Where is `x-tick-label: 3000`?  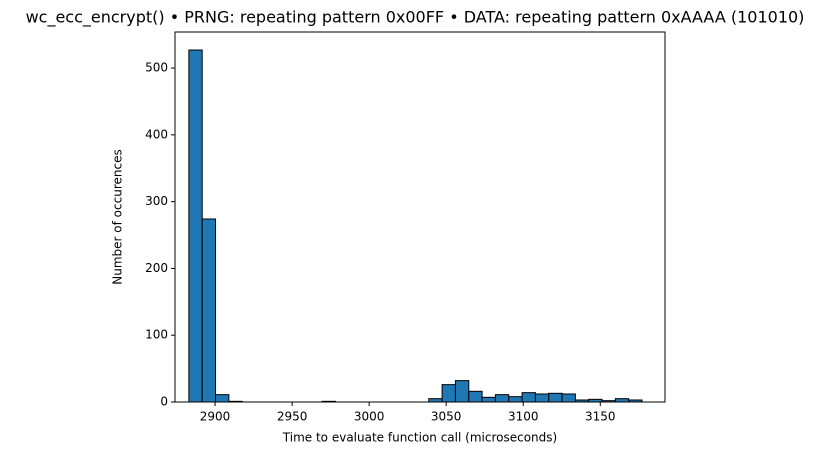 x-tick-label: 3000 is located at coordinates (369, 417).